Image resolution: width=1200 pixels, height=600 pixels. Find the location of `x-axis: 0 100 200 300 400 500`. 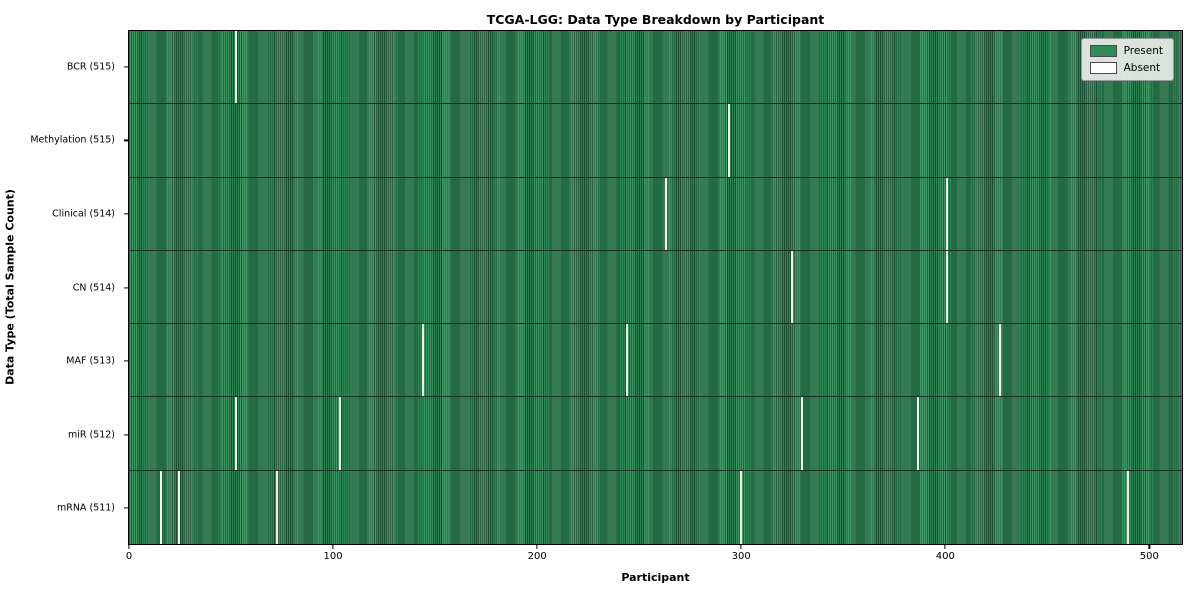

x-axis: 0 100 200 300 400 500 is located at coordinates (654, 565).